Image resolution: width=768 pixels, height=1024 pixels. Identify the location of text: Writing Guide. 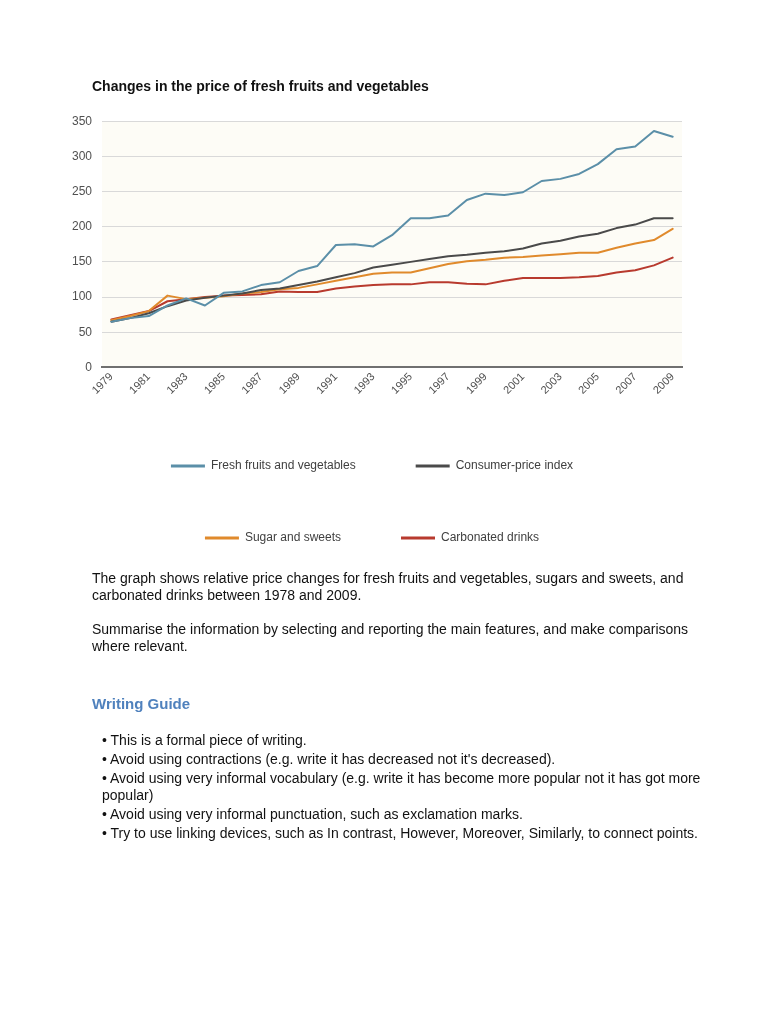
(142, 703).